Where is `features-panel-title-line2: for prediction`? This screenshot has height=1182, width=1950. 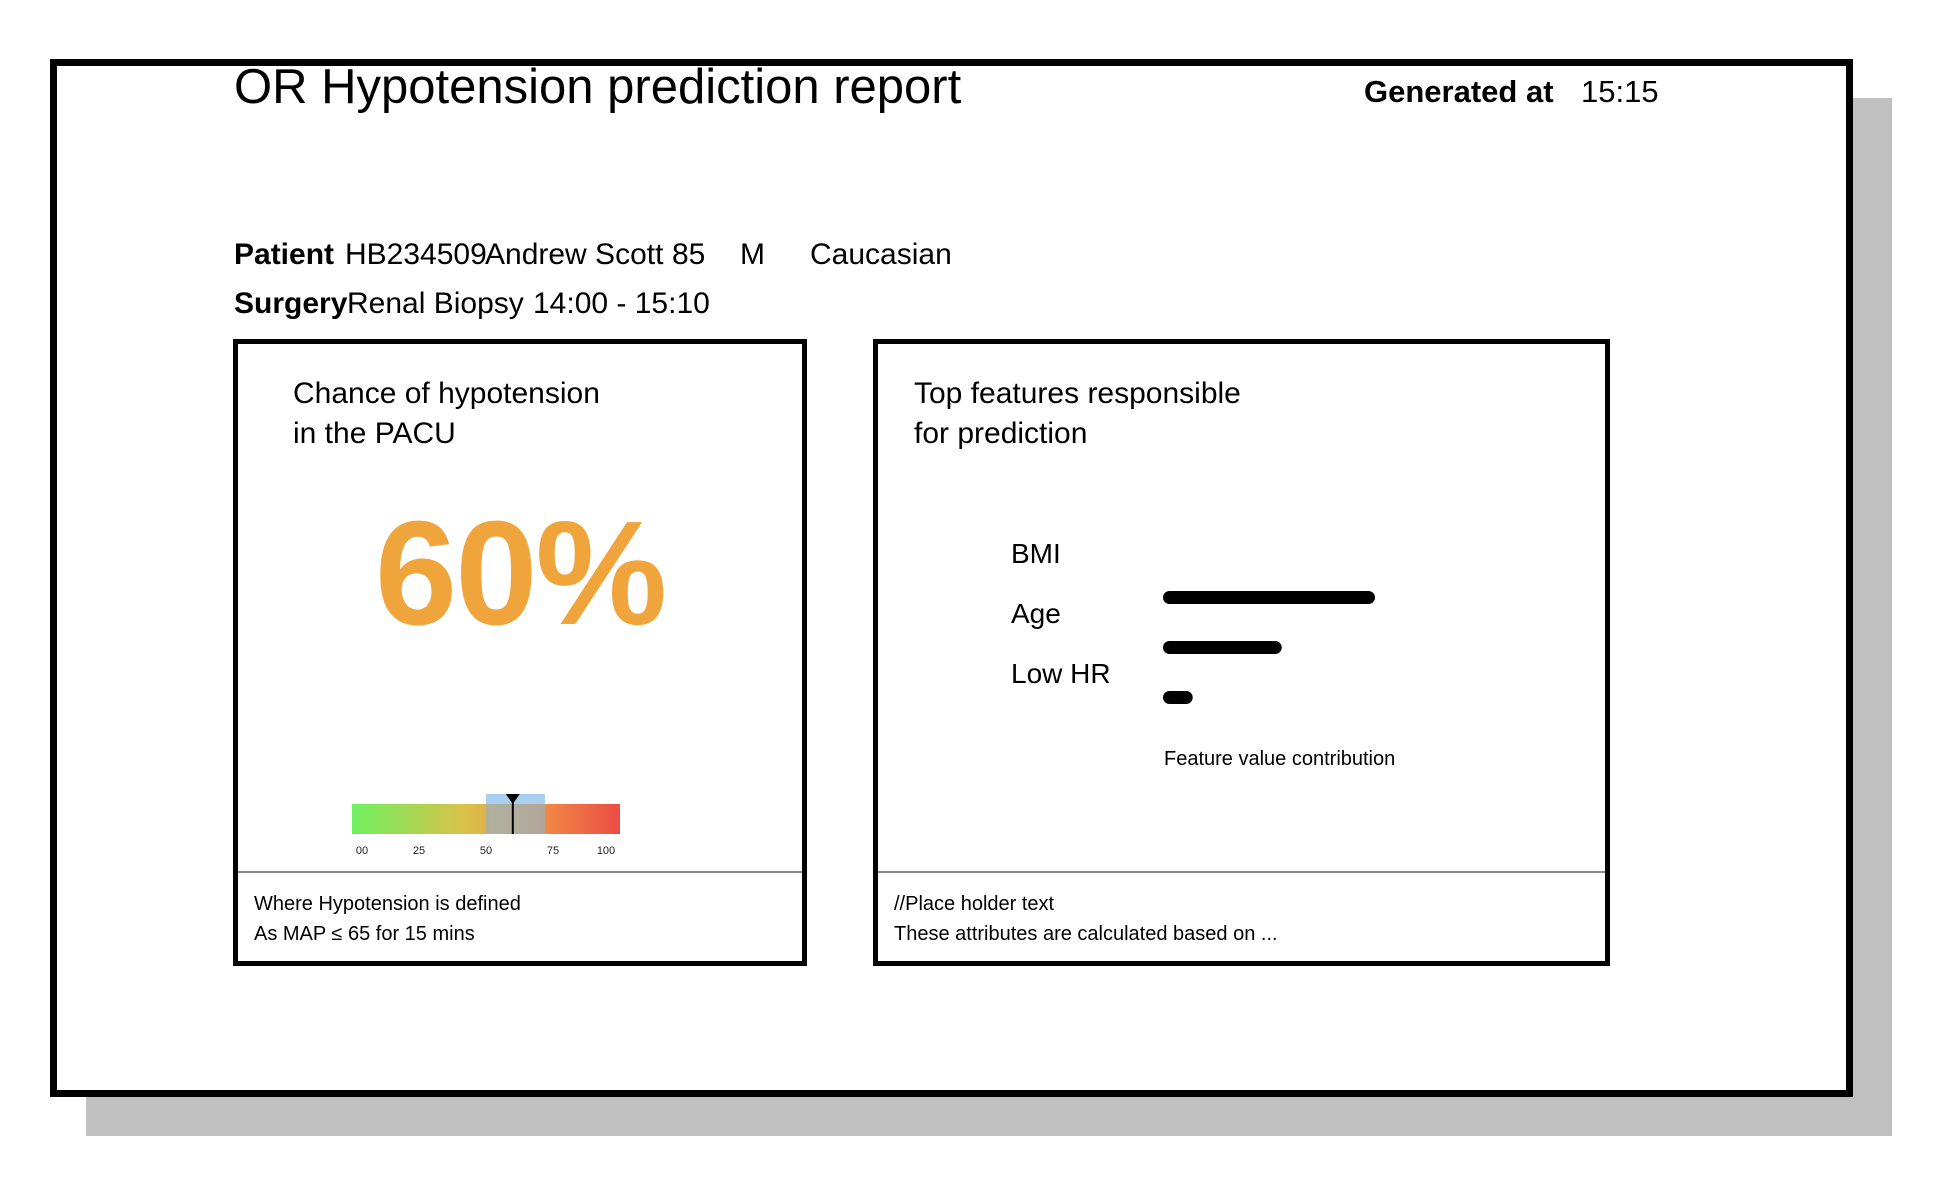
features-panel-title-line2: for prediction is located at coordinates (1001, 433).